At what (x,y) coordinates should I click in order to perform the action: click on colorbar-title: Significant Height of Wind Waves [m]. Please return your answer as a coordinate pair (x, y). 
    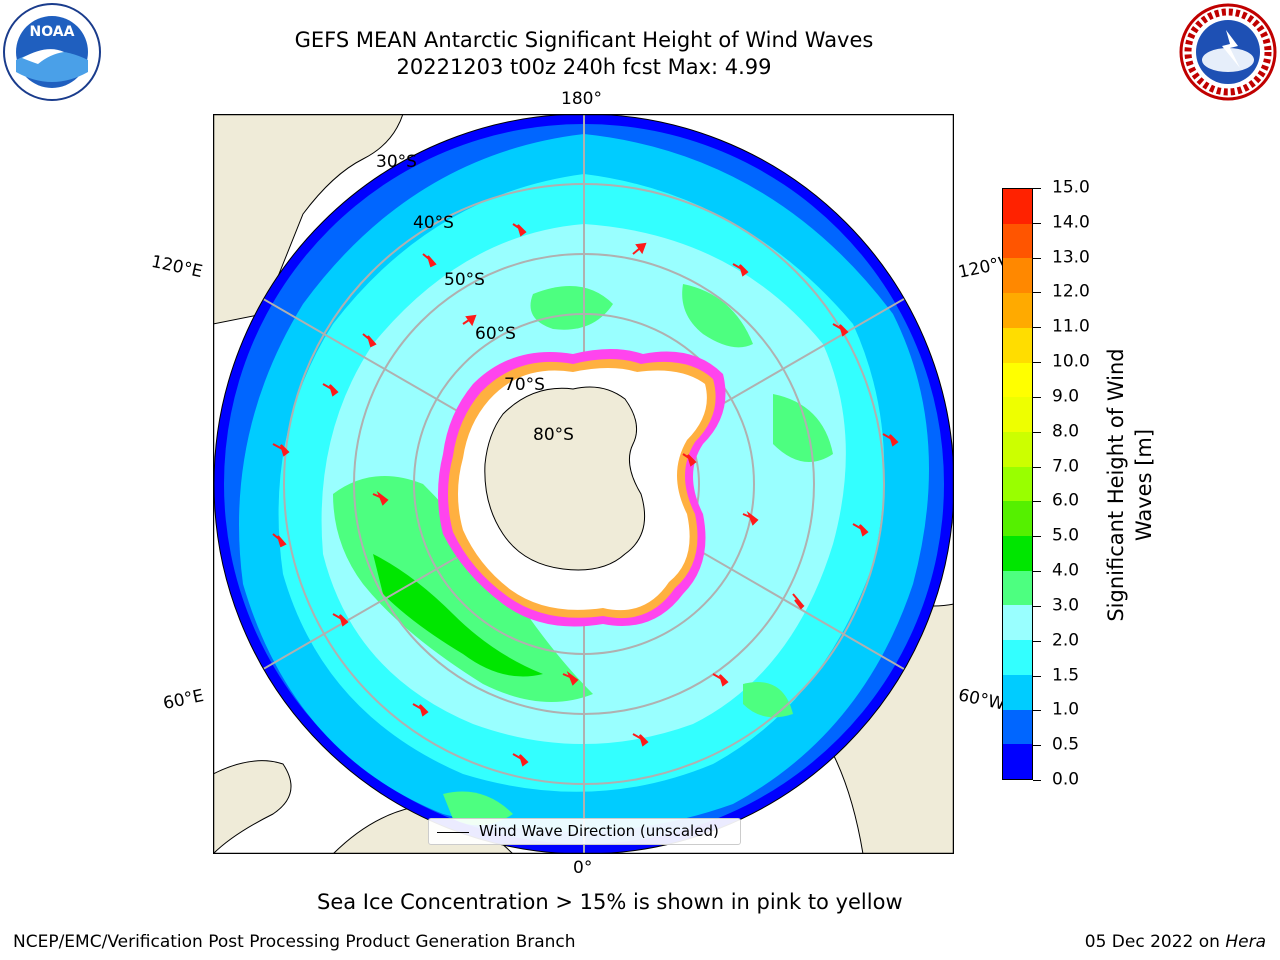
    Looking at the image, I should click on (1130, 485).